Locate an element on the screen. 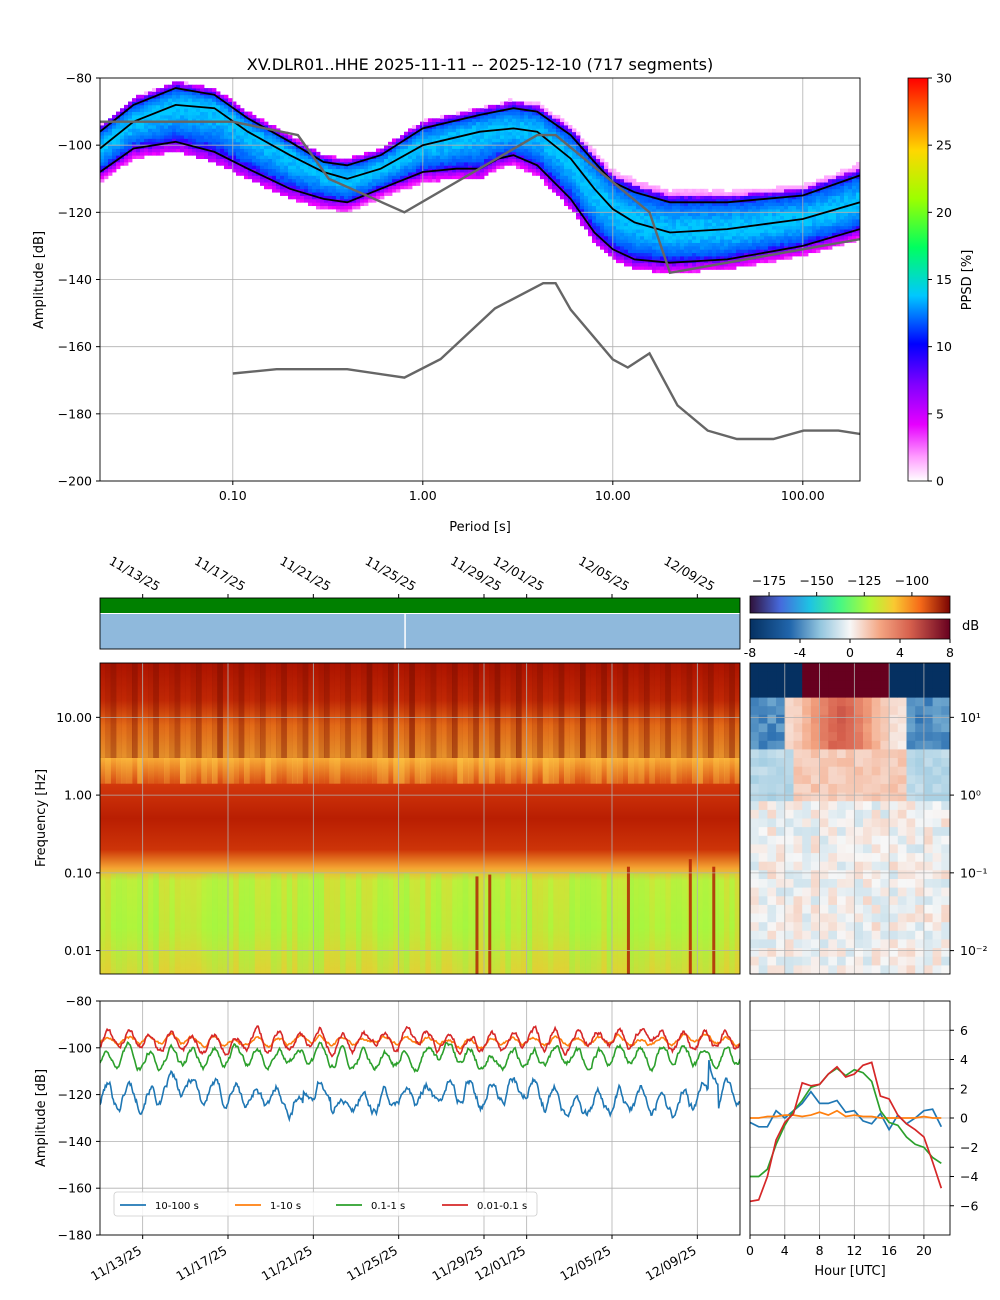 This screenshot has height=1300, width=1000. spectrogram-stripe-high is located at coordinates (535, 710).